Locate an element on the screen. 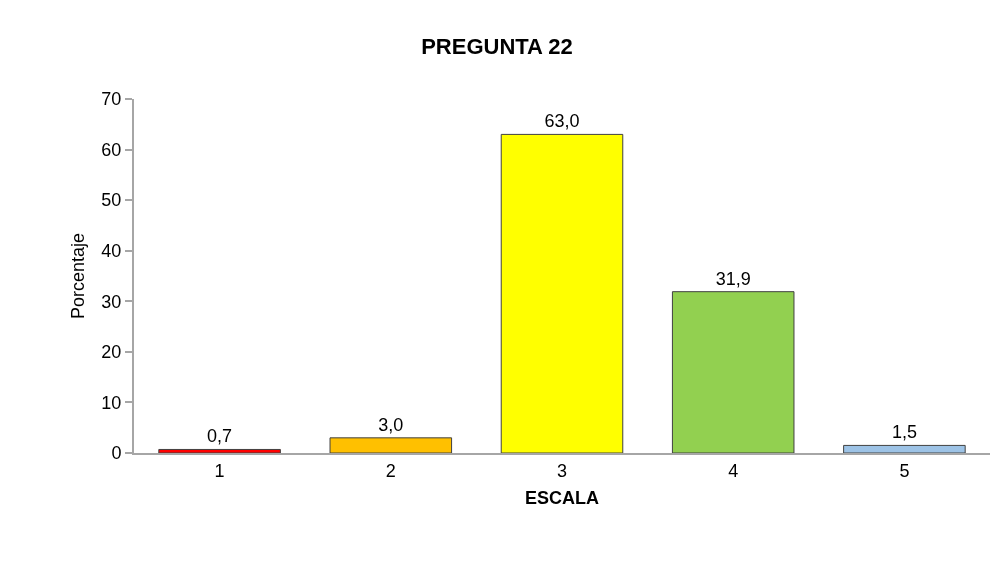 The image size is (1008, 565). x-tick-label: 5 is located at coordinates (904, 470).